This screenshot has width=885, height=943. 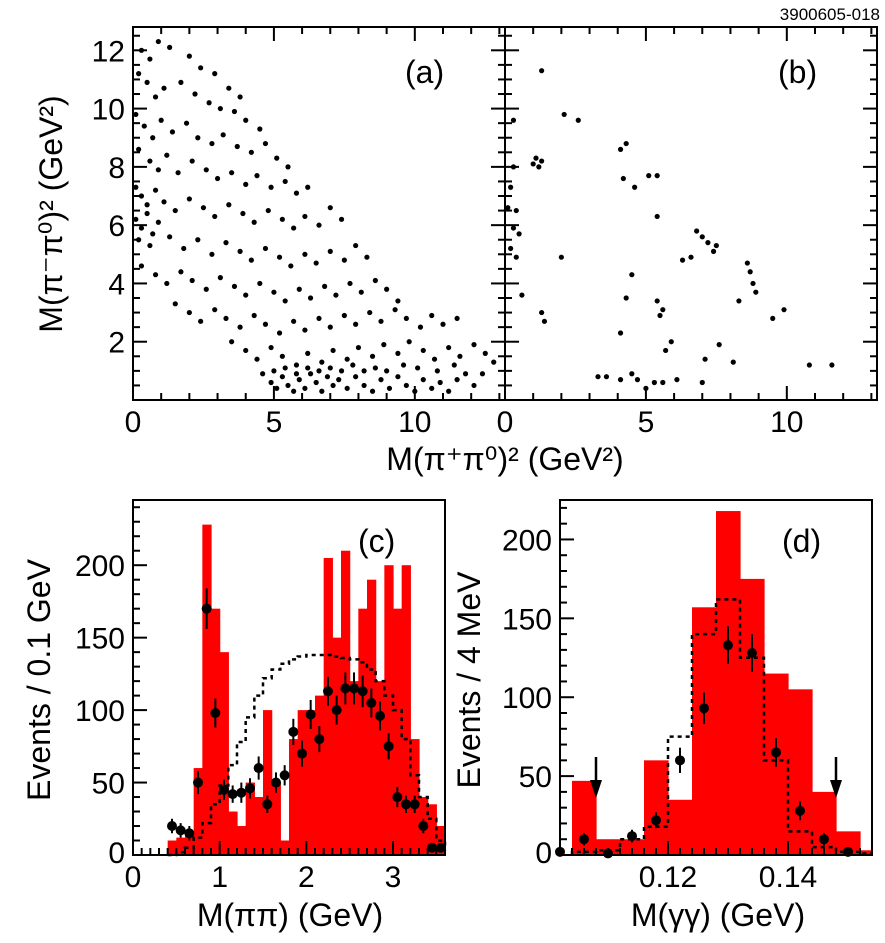 I want to click on x-tick-label: 3, so click(x=393, y=877).